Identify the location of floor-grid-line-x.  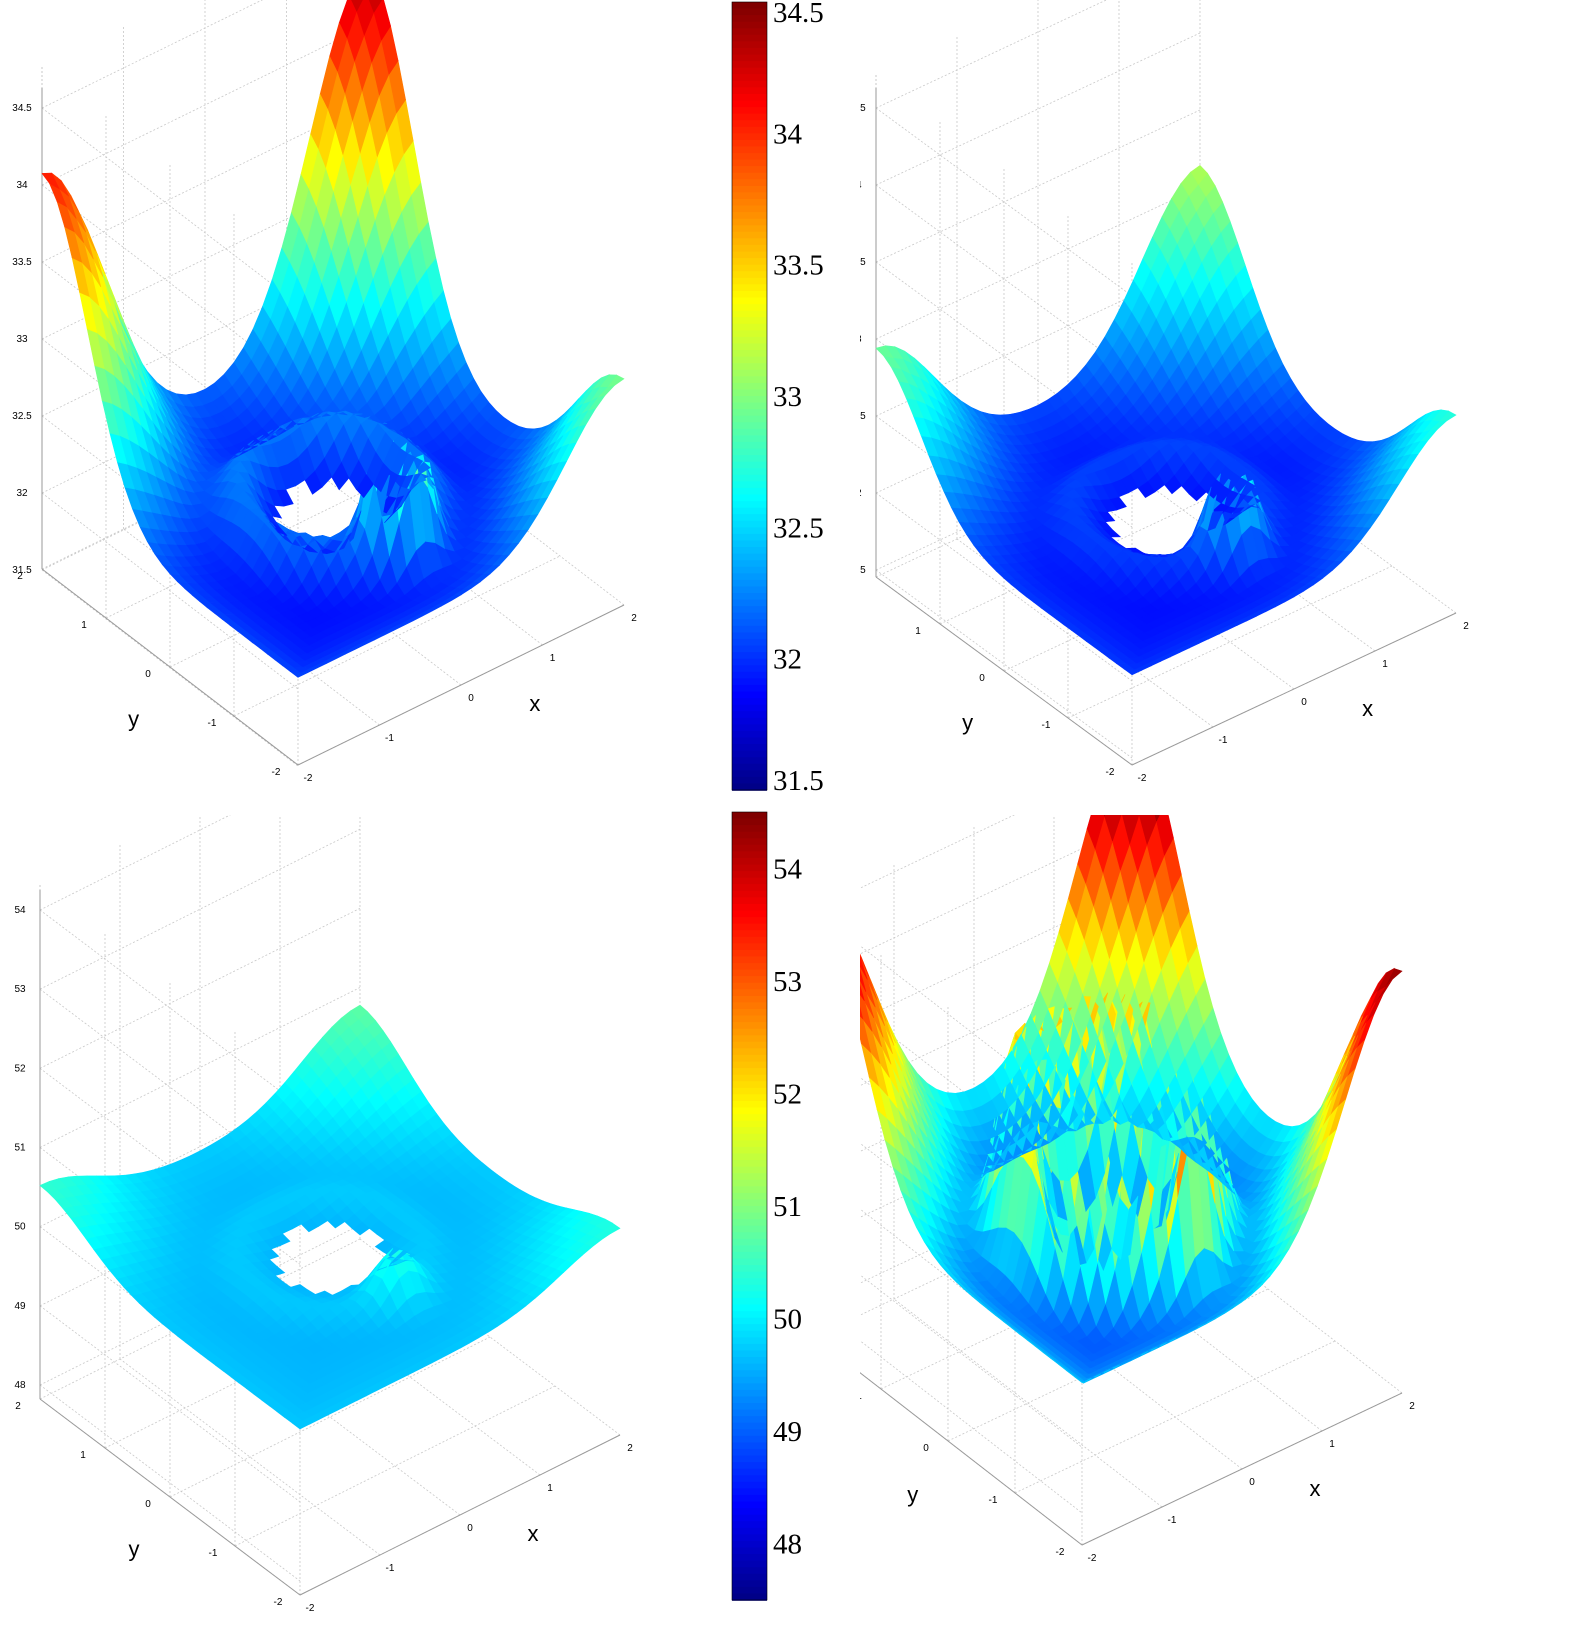
(1268, 1289).